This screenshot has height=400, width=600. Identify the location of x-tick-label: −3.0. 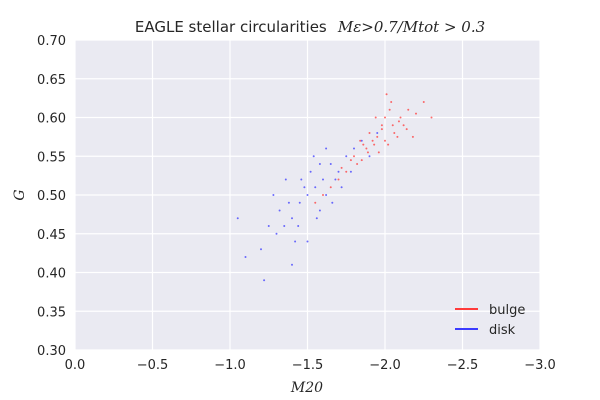
(540, 365).